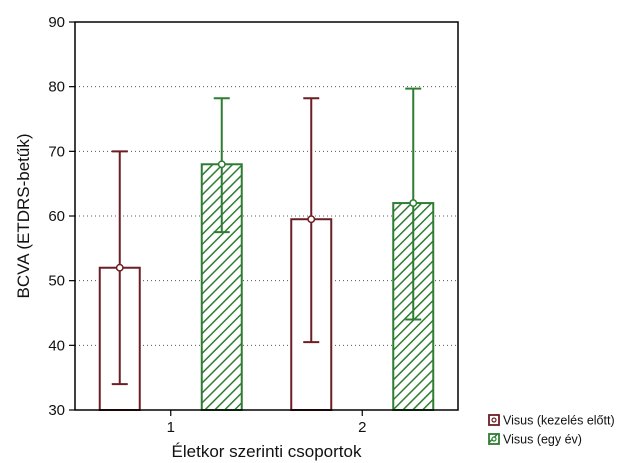 Image resolution: width=640 pixels, height=463 pixels. I want to click on y-tick-label: 40, so click(56, 345).